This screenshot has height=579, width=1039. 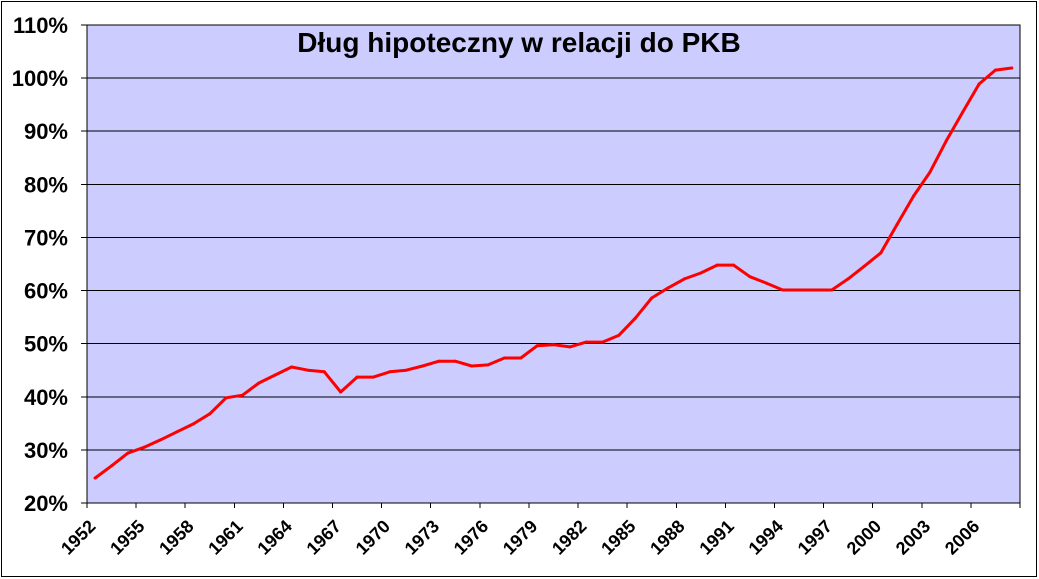 What do you see at coordinates (242, 395) in the screenshot?
I see `data-point-1961` at bounding box center [242, 395].